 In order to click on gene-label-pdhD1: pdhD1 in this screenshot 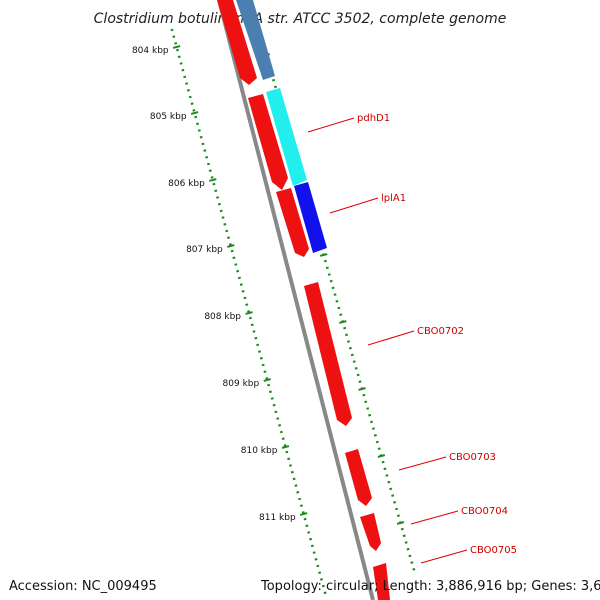, I will do `click(373, 118)`.